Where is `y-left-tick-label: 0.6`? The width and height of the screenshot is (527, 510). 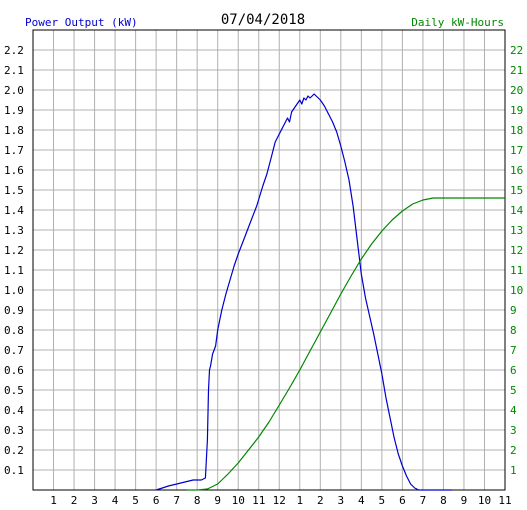 y-left-tick-label: 0.6 is located at coordinates (14, 370).